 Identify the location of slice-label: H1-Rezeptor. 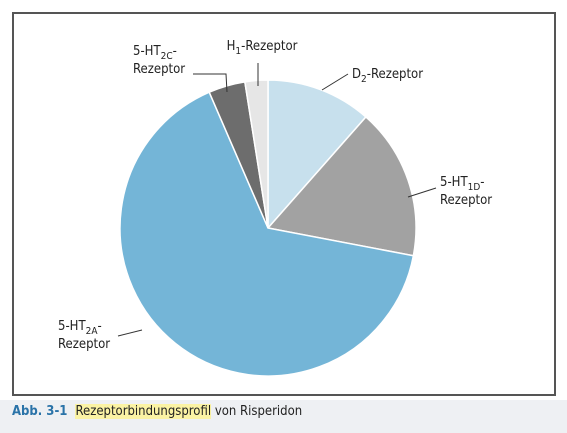
(262, 48).